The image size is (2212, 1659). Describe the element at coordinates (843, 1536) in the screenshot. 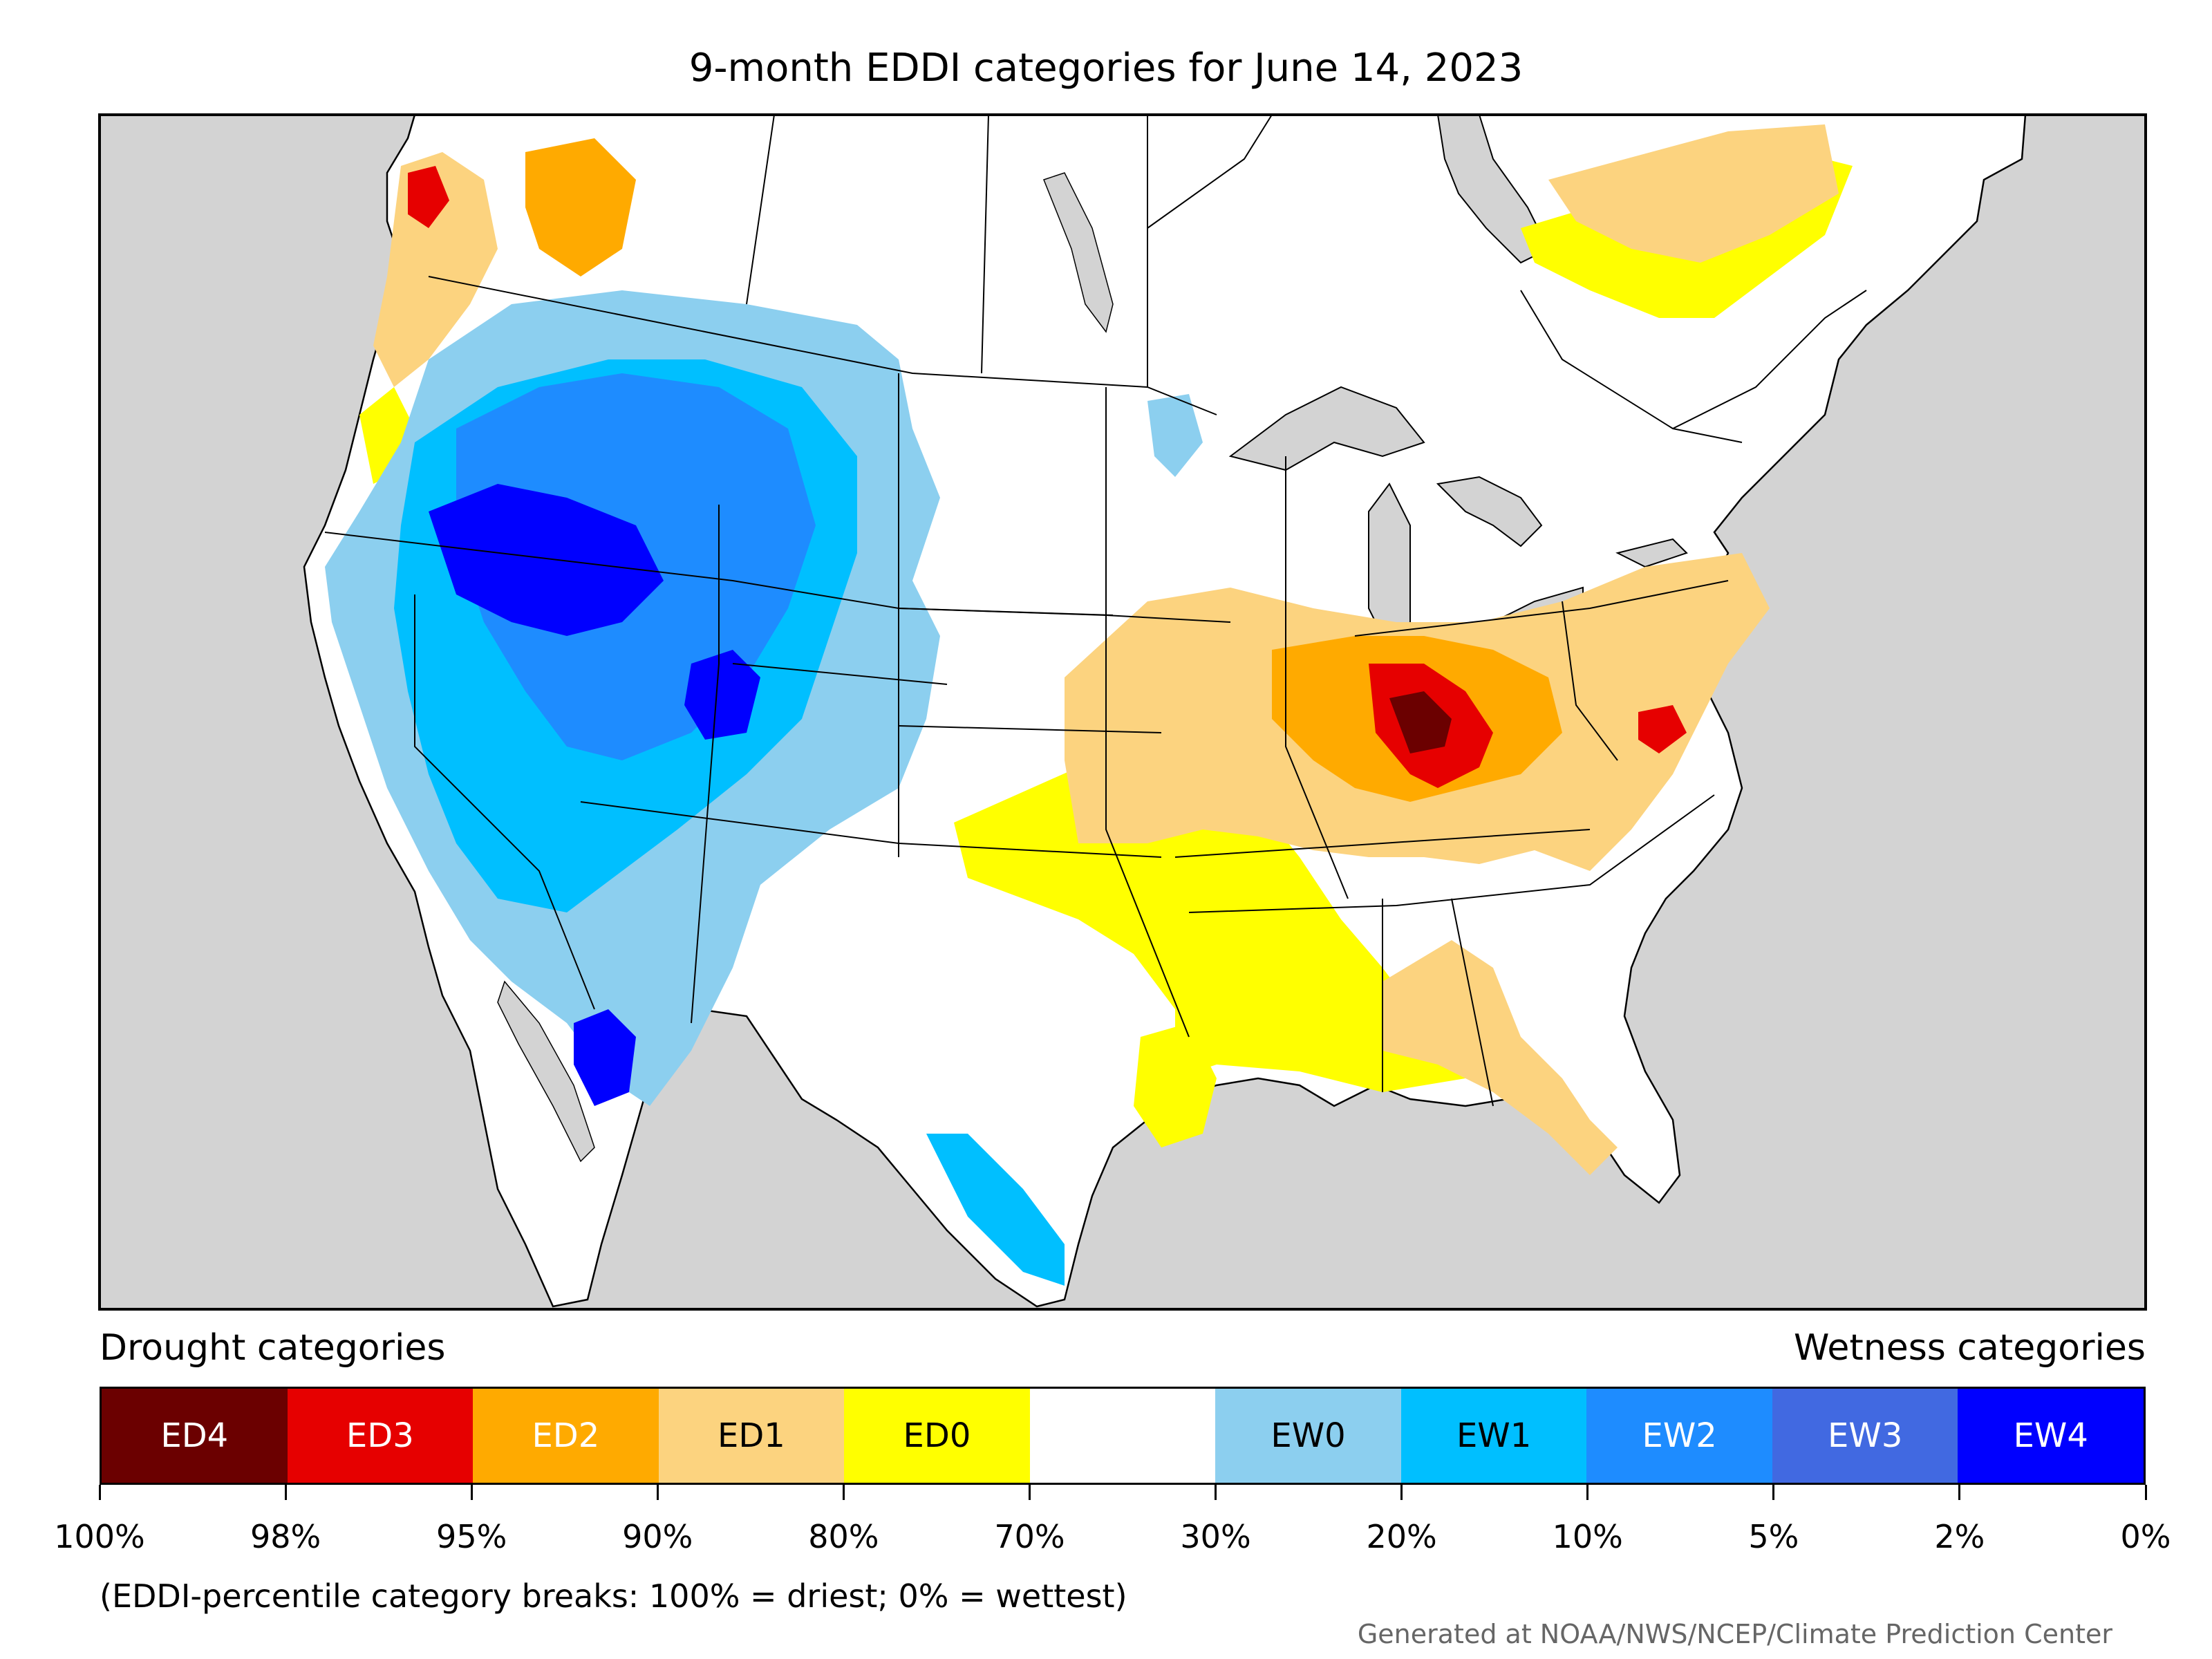

I see `colorbar-tick-label: 80%` at that location.